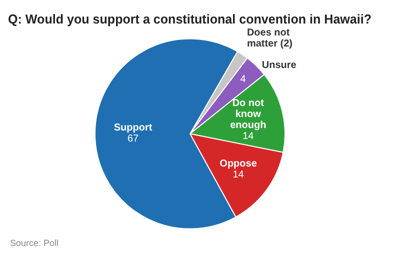 This screenshot has width=400, height=260. I want to click on data-label: 67, so click(133, 138).